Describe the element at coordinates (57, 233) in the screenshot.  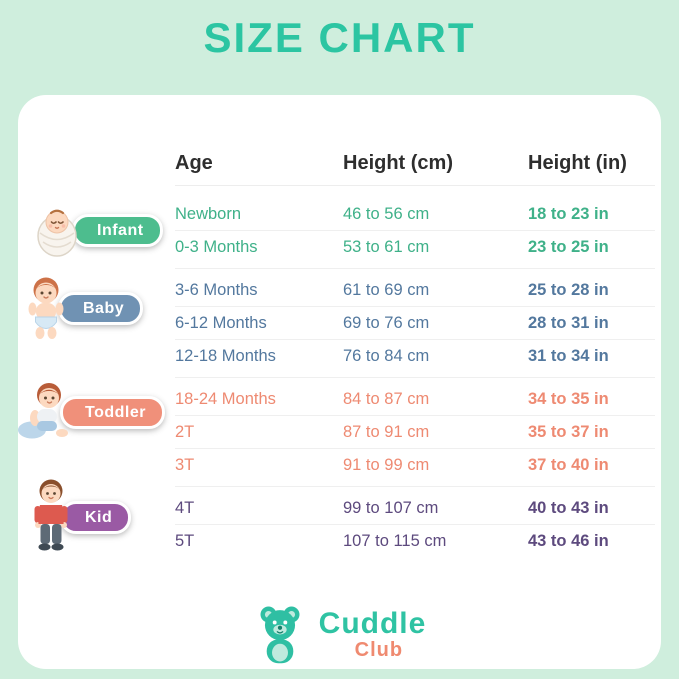
I see `infant-illustration` at that location.